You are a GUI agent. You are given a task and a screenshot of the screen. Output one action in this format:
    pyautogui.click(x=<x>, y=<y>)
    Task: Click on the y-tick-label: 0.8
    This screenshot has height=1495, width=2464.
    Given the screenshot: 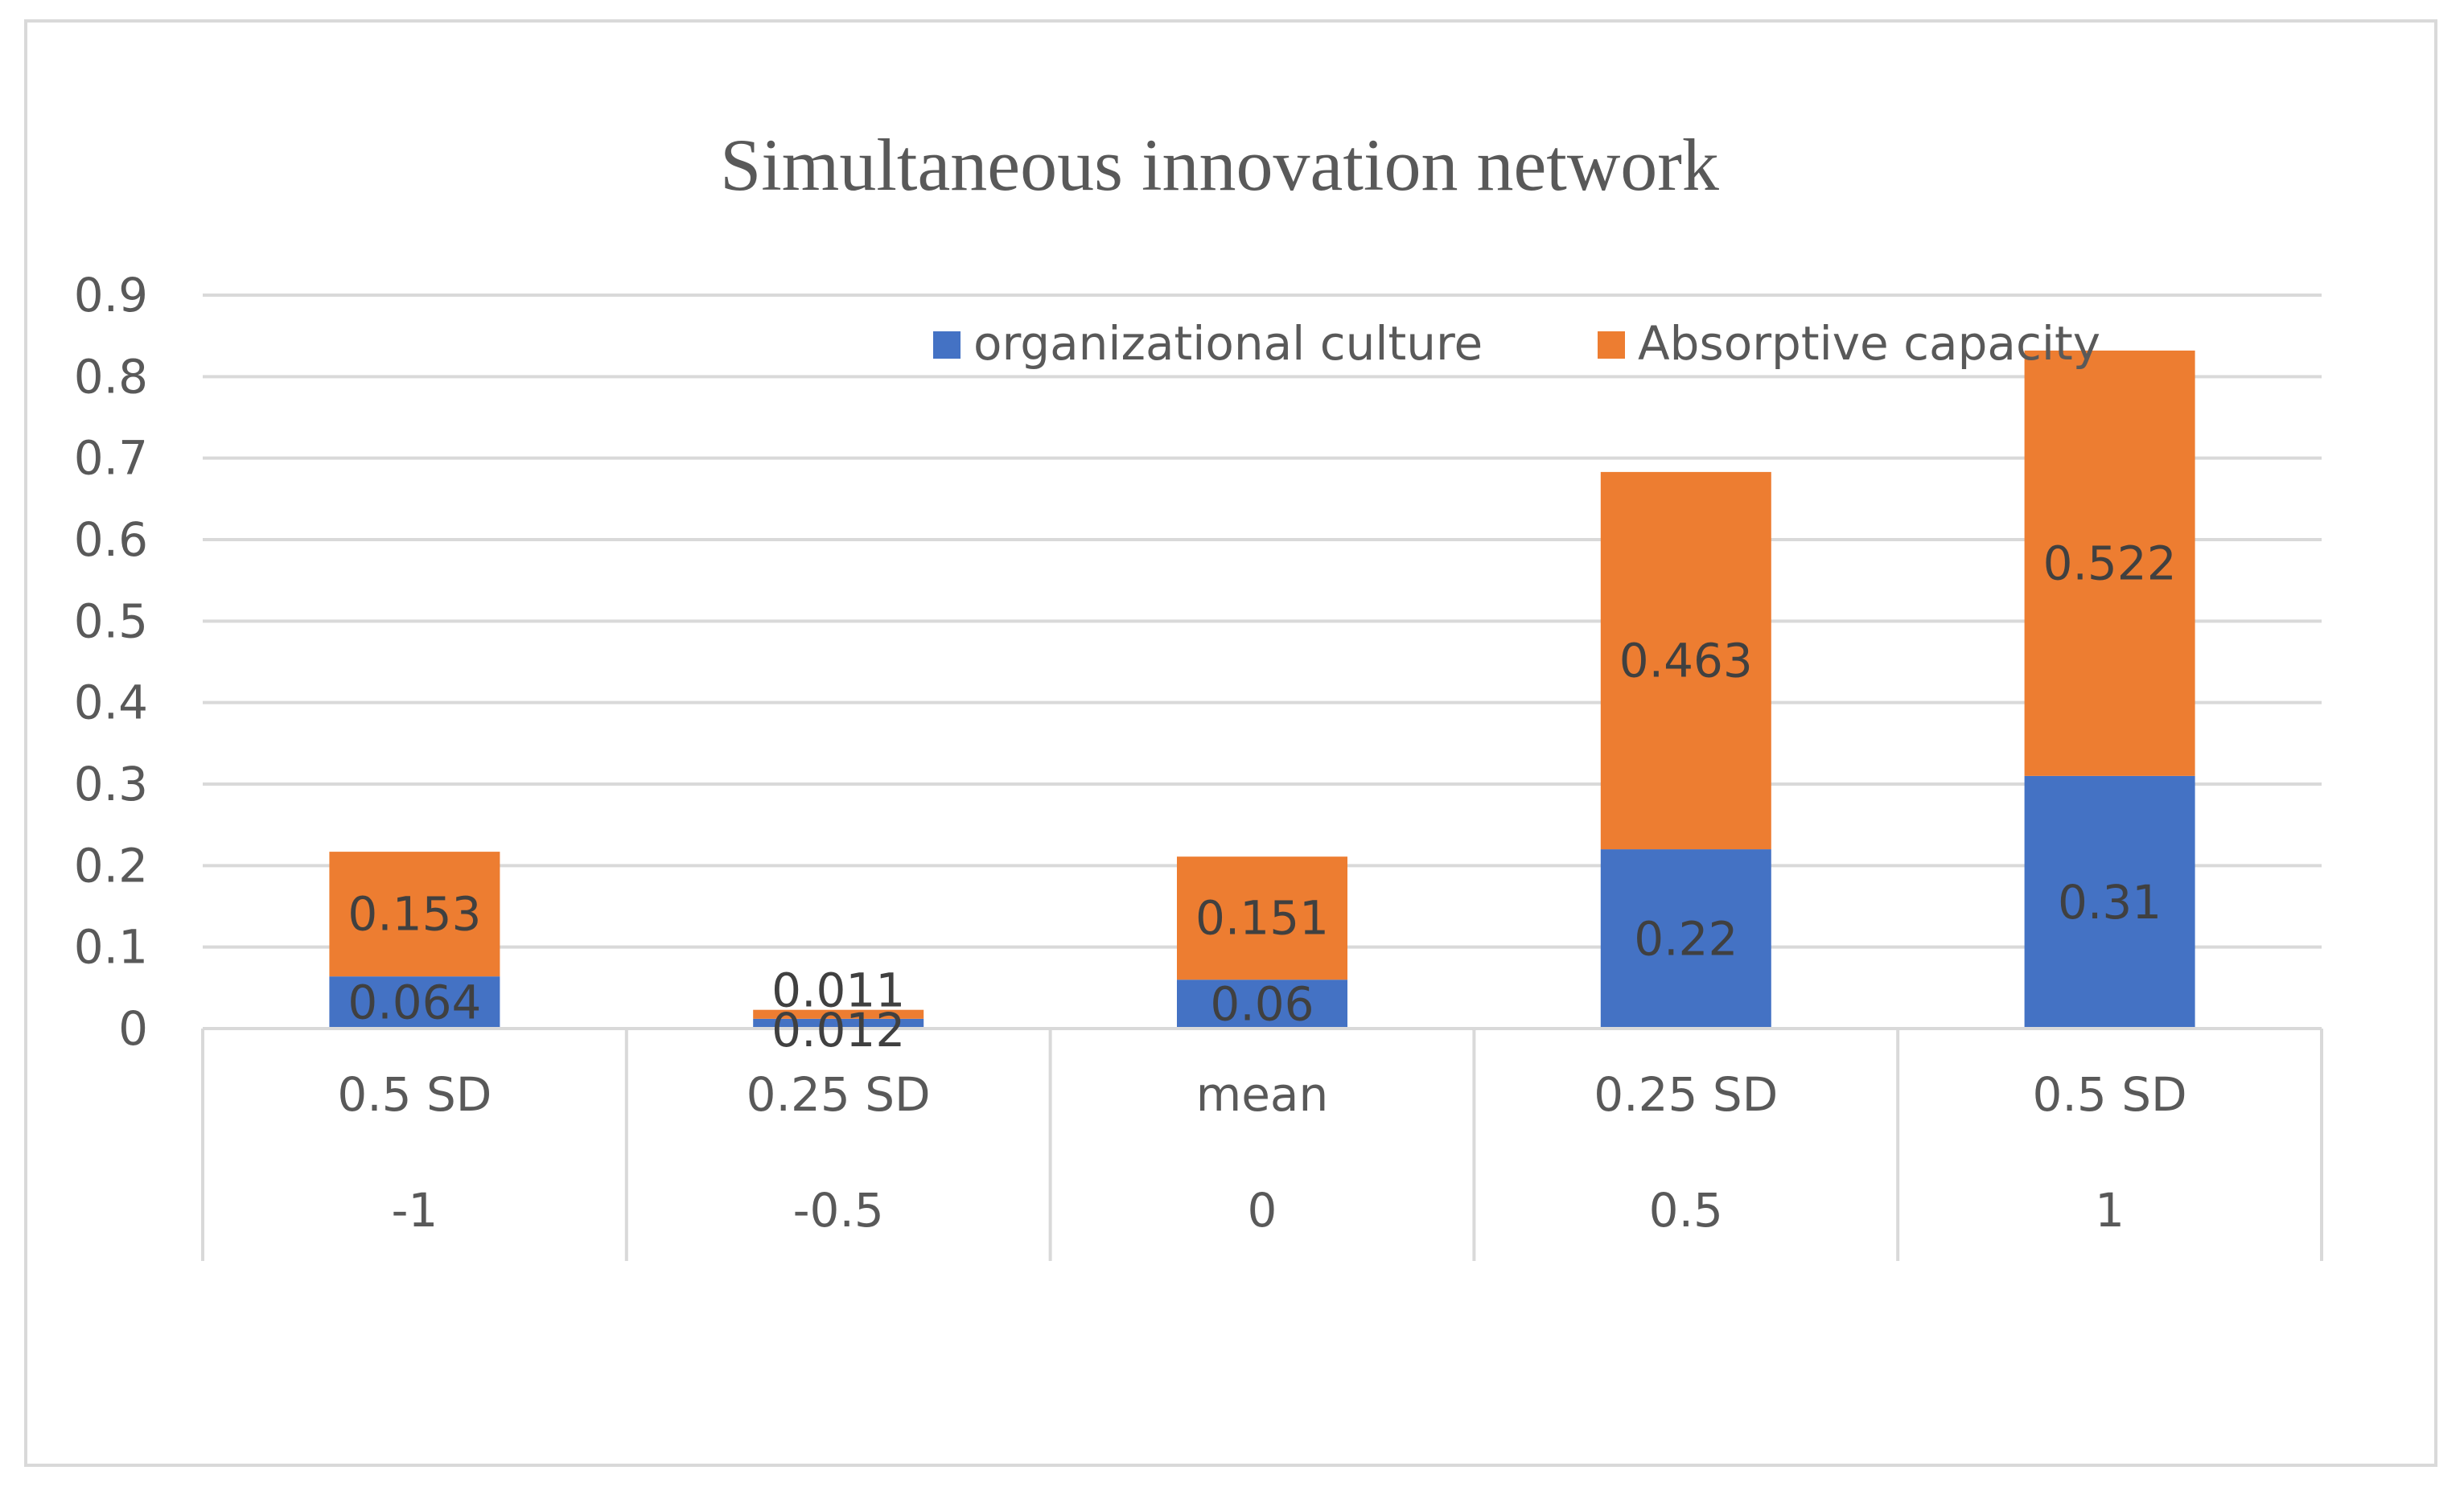 What is the action you would take?
    pyautogui.click(x=111, y=376)
    